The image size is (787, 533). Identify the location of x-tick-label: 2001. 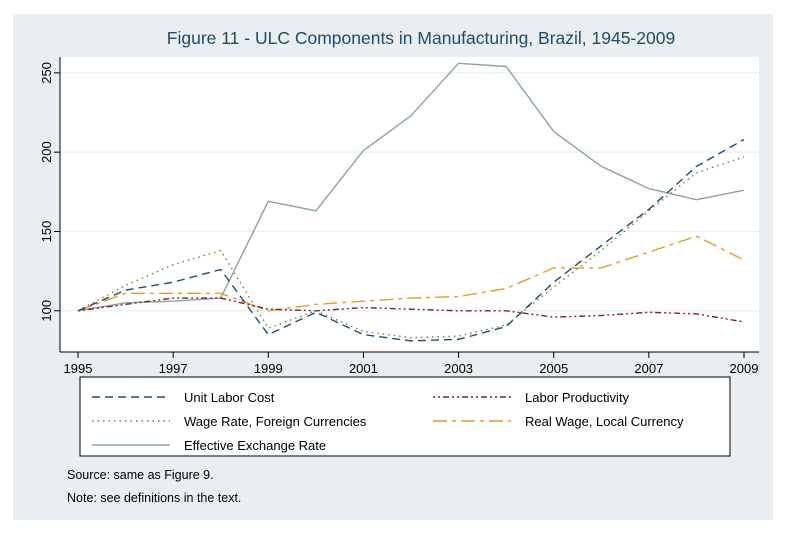
(363, 368).